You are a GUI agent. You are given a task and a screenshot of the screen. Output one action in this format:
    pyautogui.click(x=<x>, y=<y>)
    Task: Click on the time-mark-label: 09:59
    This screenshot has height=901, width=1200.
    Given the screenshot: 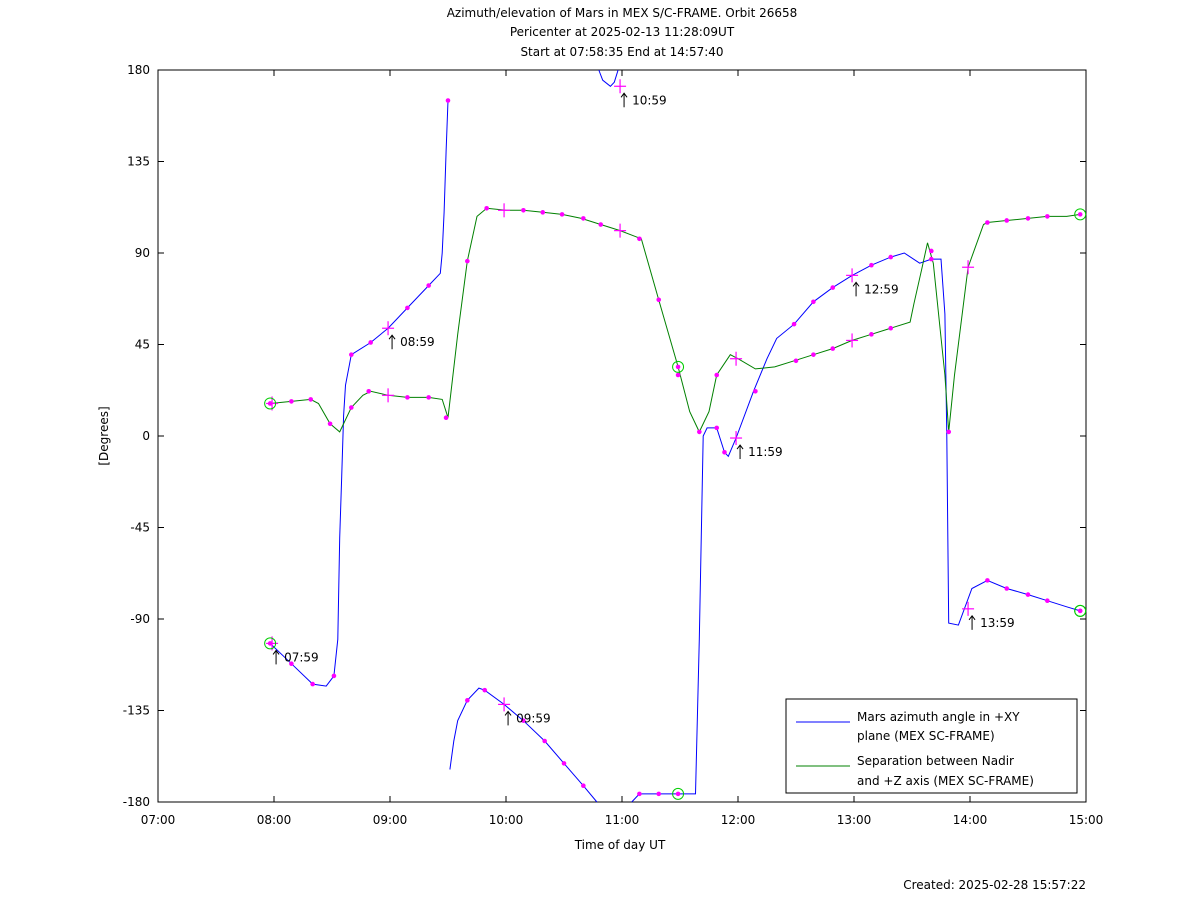 What is the action you would take?
    pyautogui.click(x=533, y=718)
    